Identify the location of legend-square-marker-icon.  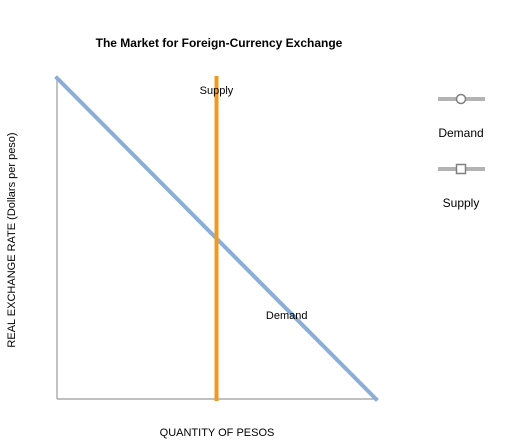
(461, 169).